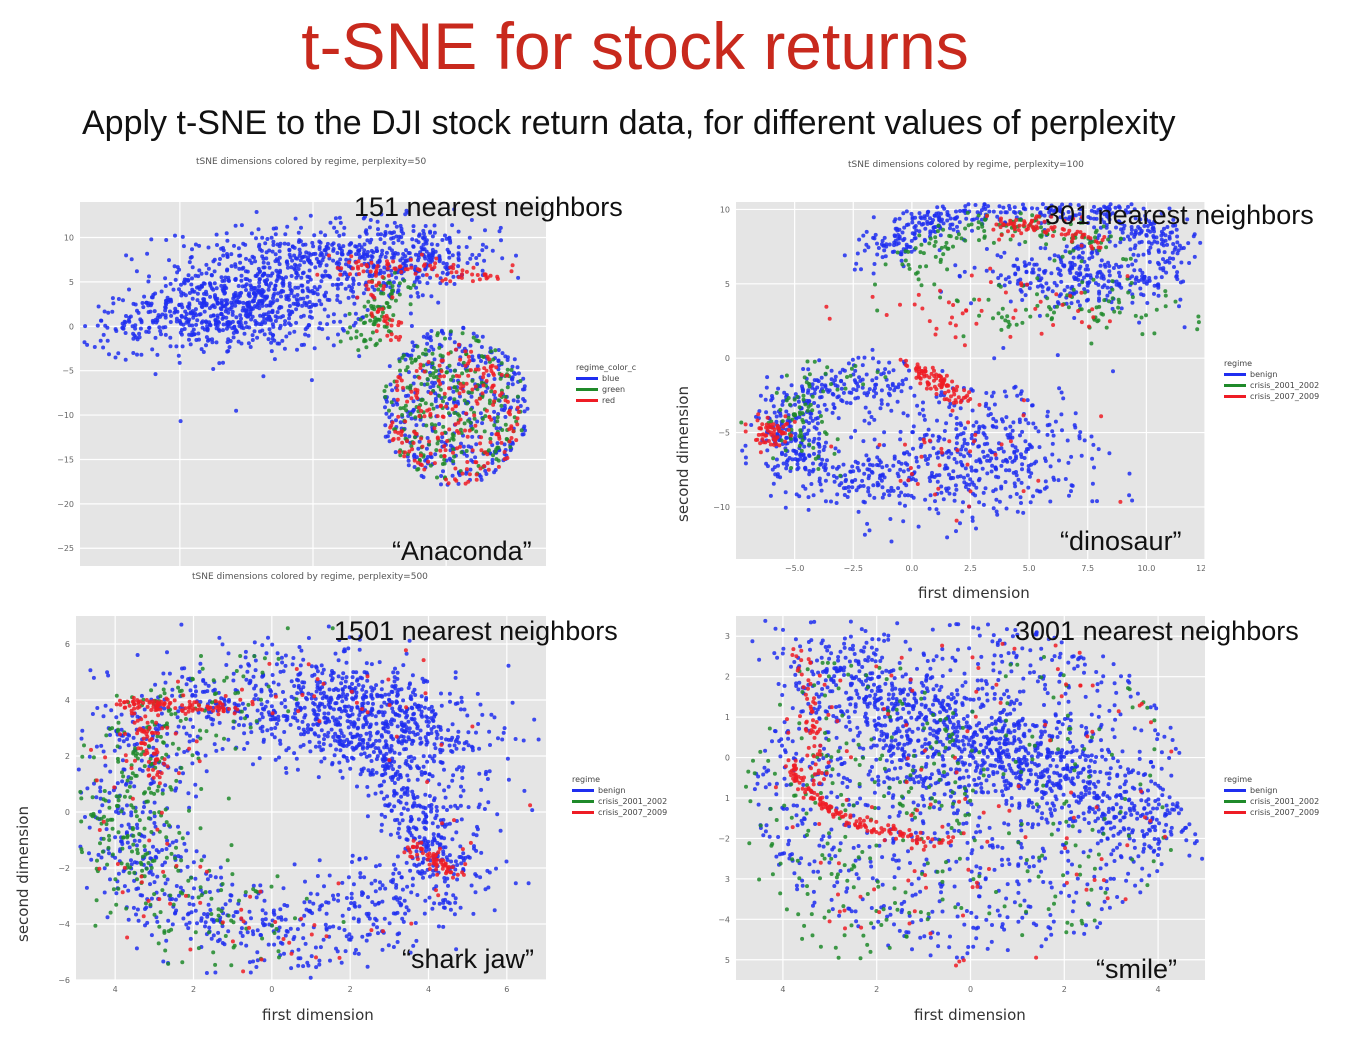 The height and width of the screenshot is (1046, 1362). I want to click on y-tick-label: 2, so click(67, 756).